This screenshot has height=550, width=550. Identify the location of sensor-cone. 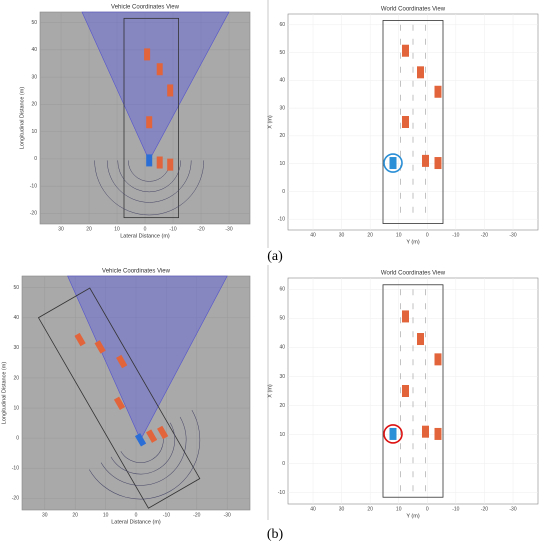
(155, 86).